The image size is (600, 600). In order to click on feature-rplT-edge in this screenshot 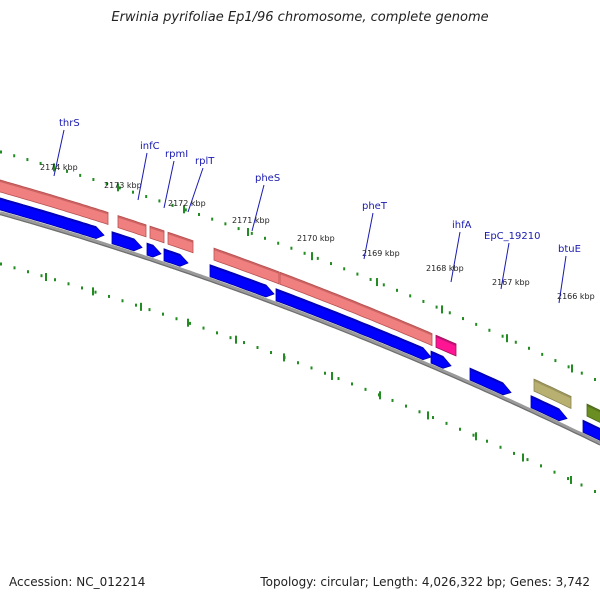, I will do `click(180, 237)`.